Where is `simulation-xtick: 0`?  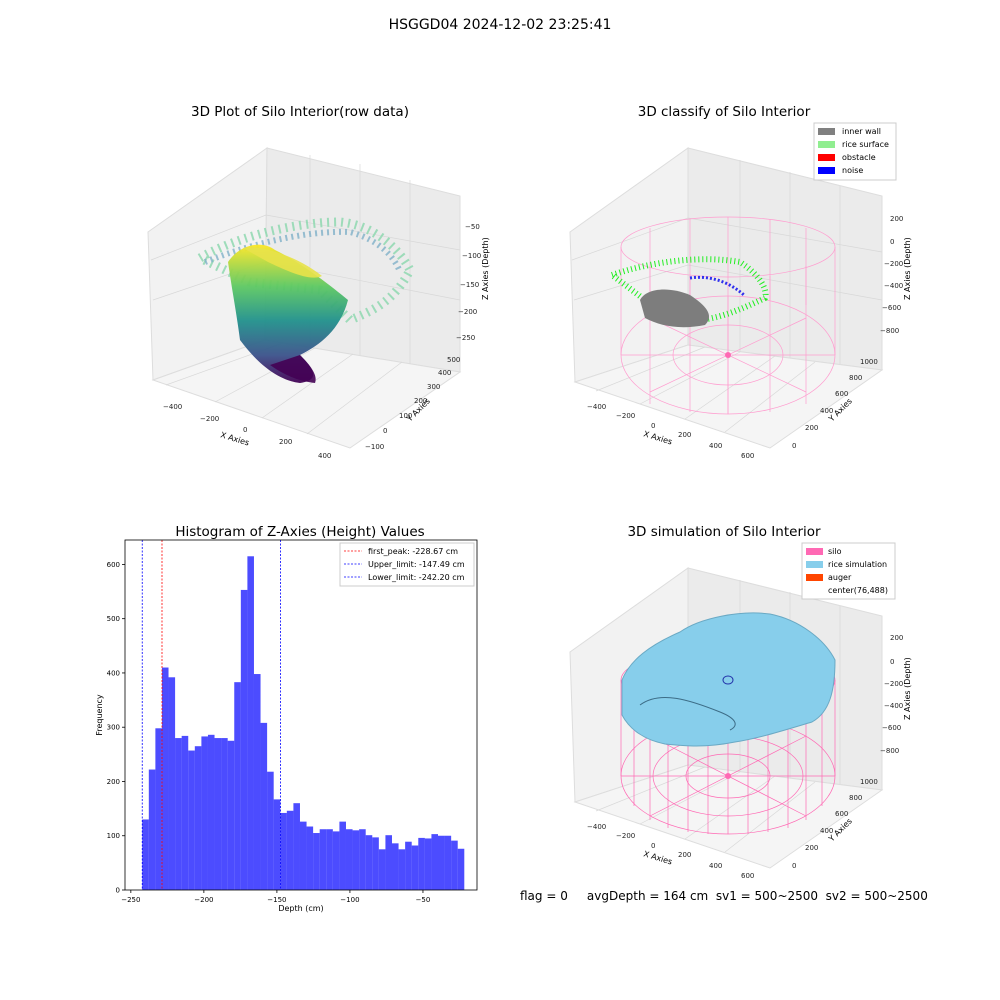 simulation-xtick: 0 is located at coordinates (653, 846).